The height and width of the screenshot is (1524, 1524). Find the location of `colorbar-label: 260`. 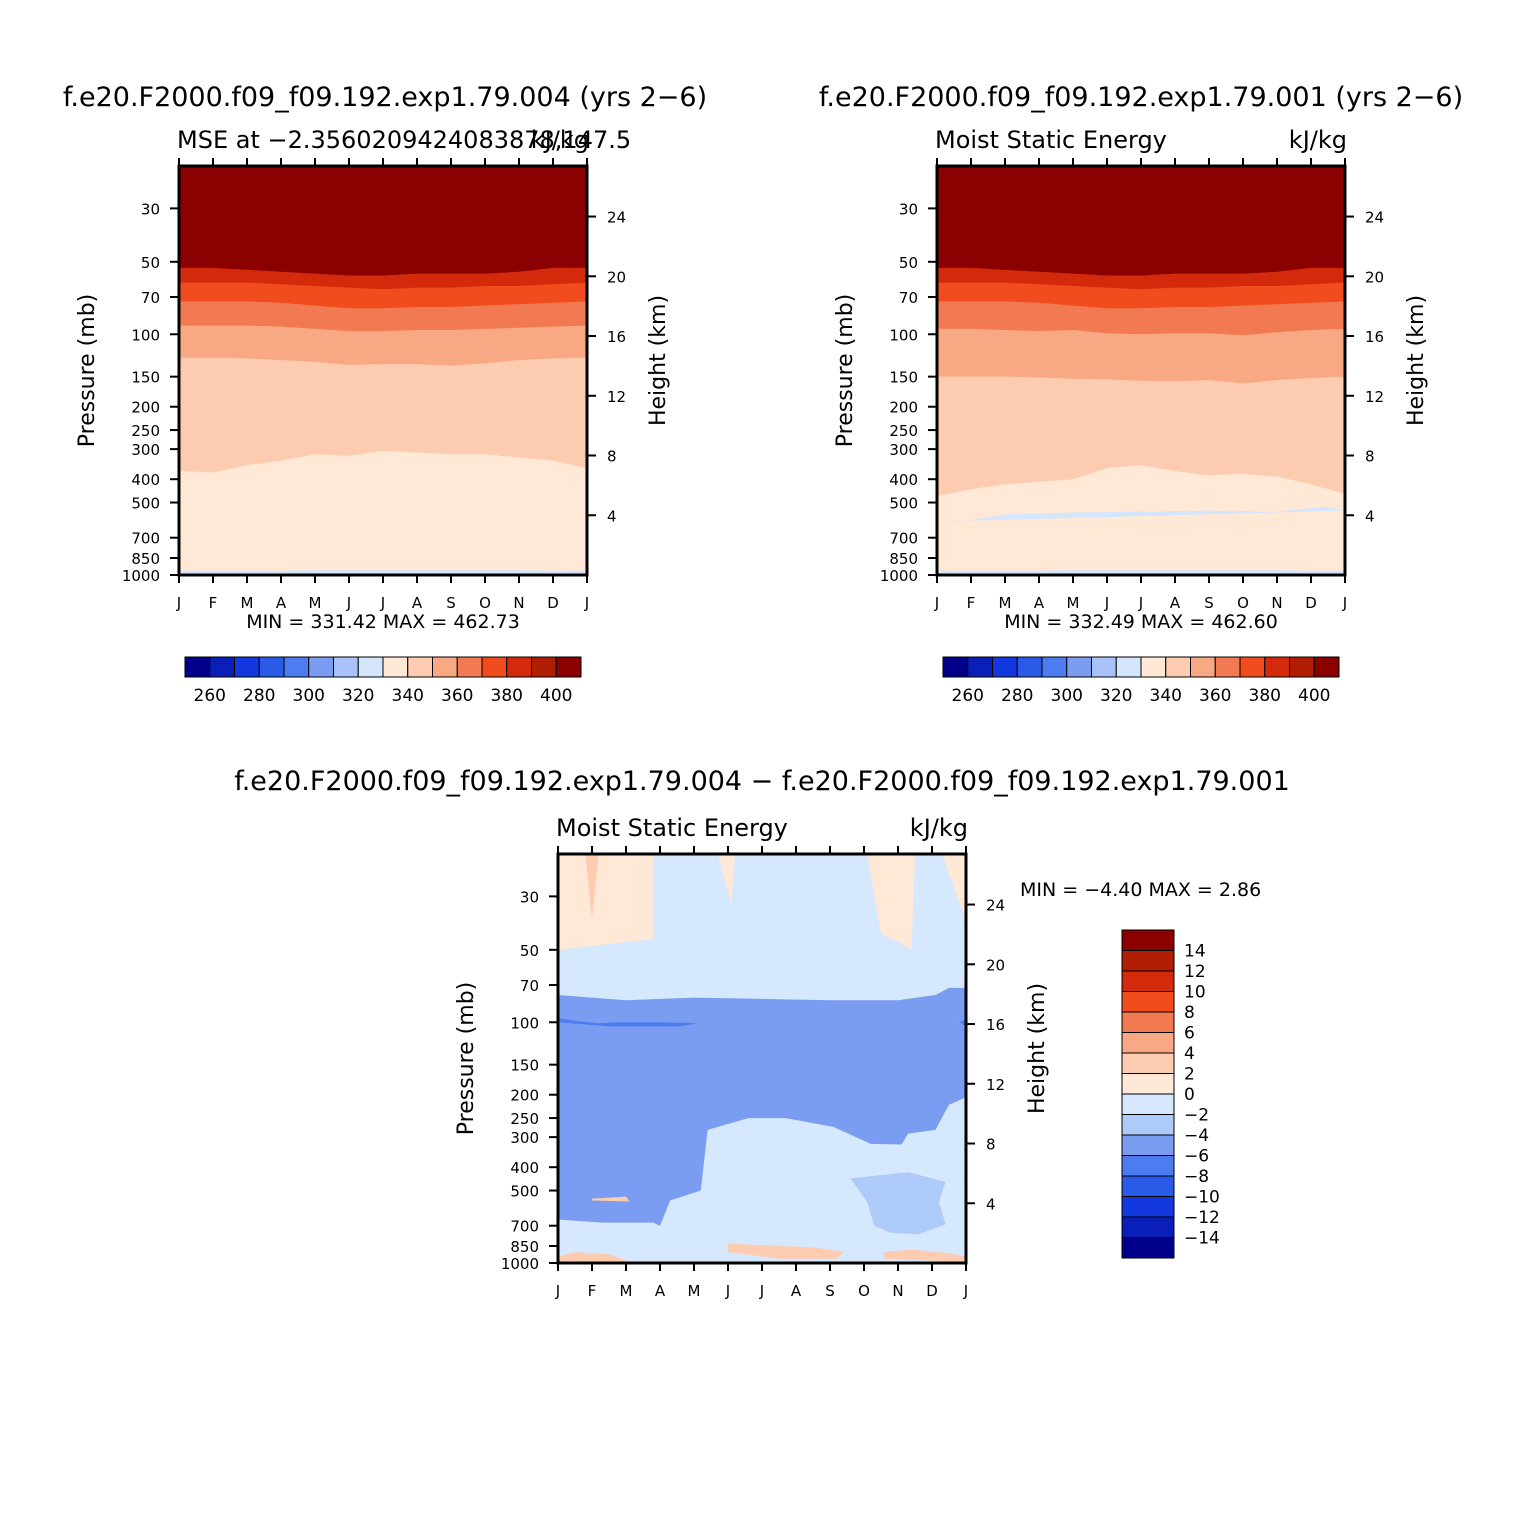

colorbar-label: 260 is located at coordinates (968, 696).